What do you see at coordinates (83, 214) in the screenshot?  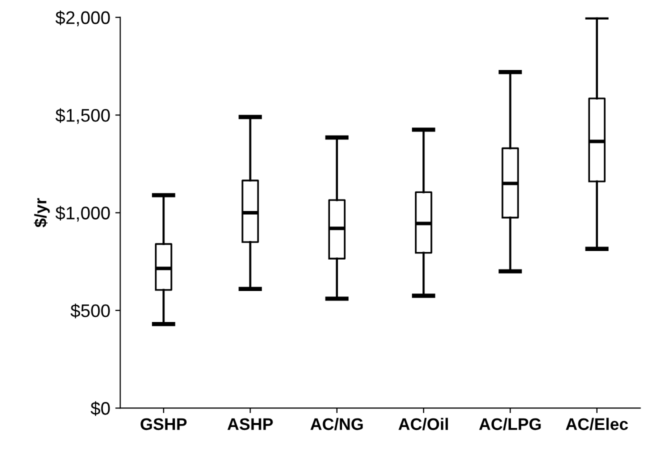 I see `y-tick-label: $1,000` at bounding box center [83, 214].